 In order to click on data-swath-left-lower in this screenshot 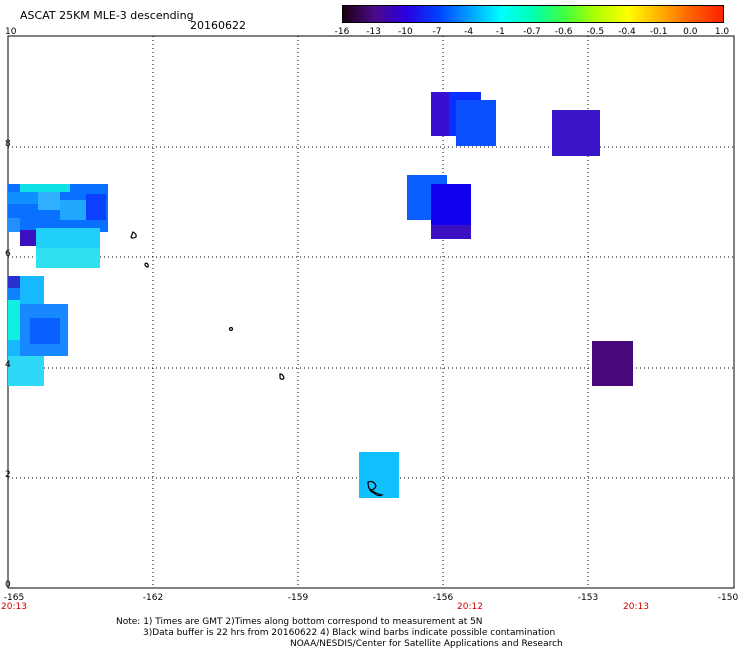, I will do `click(38, 331)`.